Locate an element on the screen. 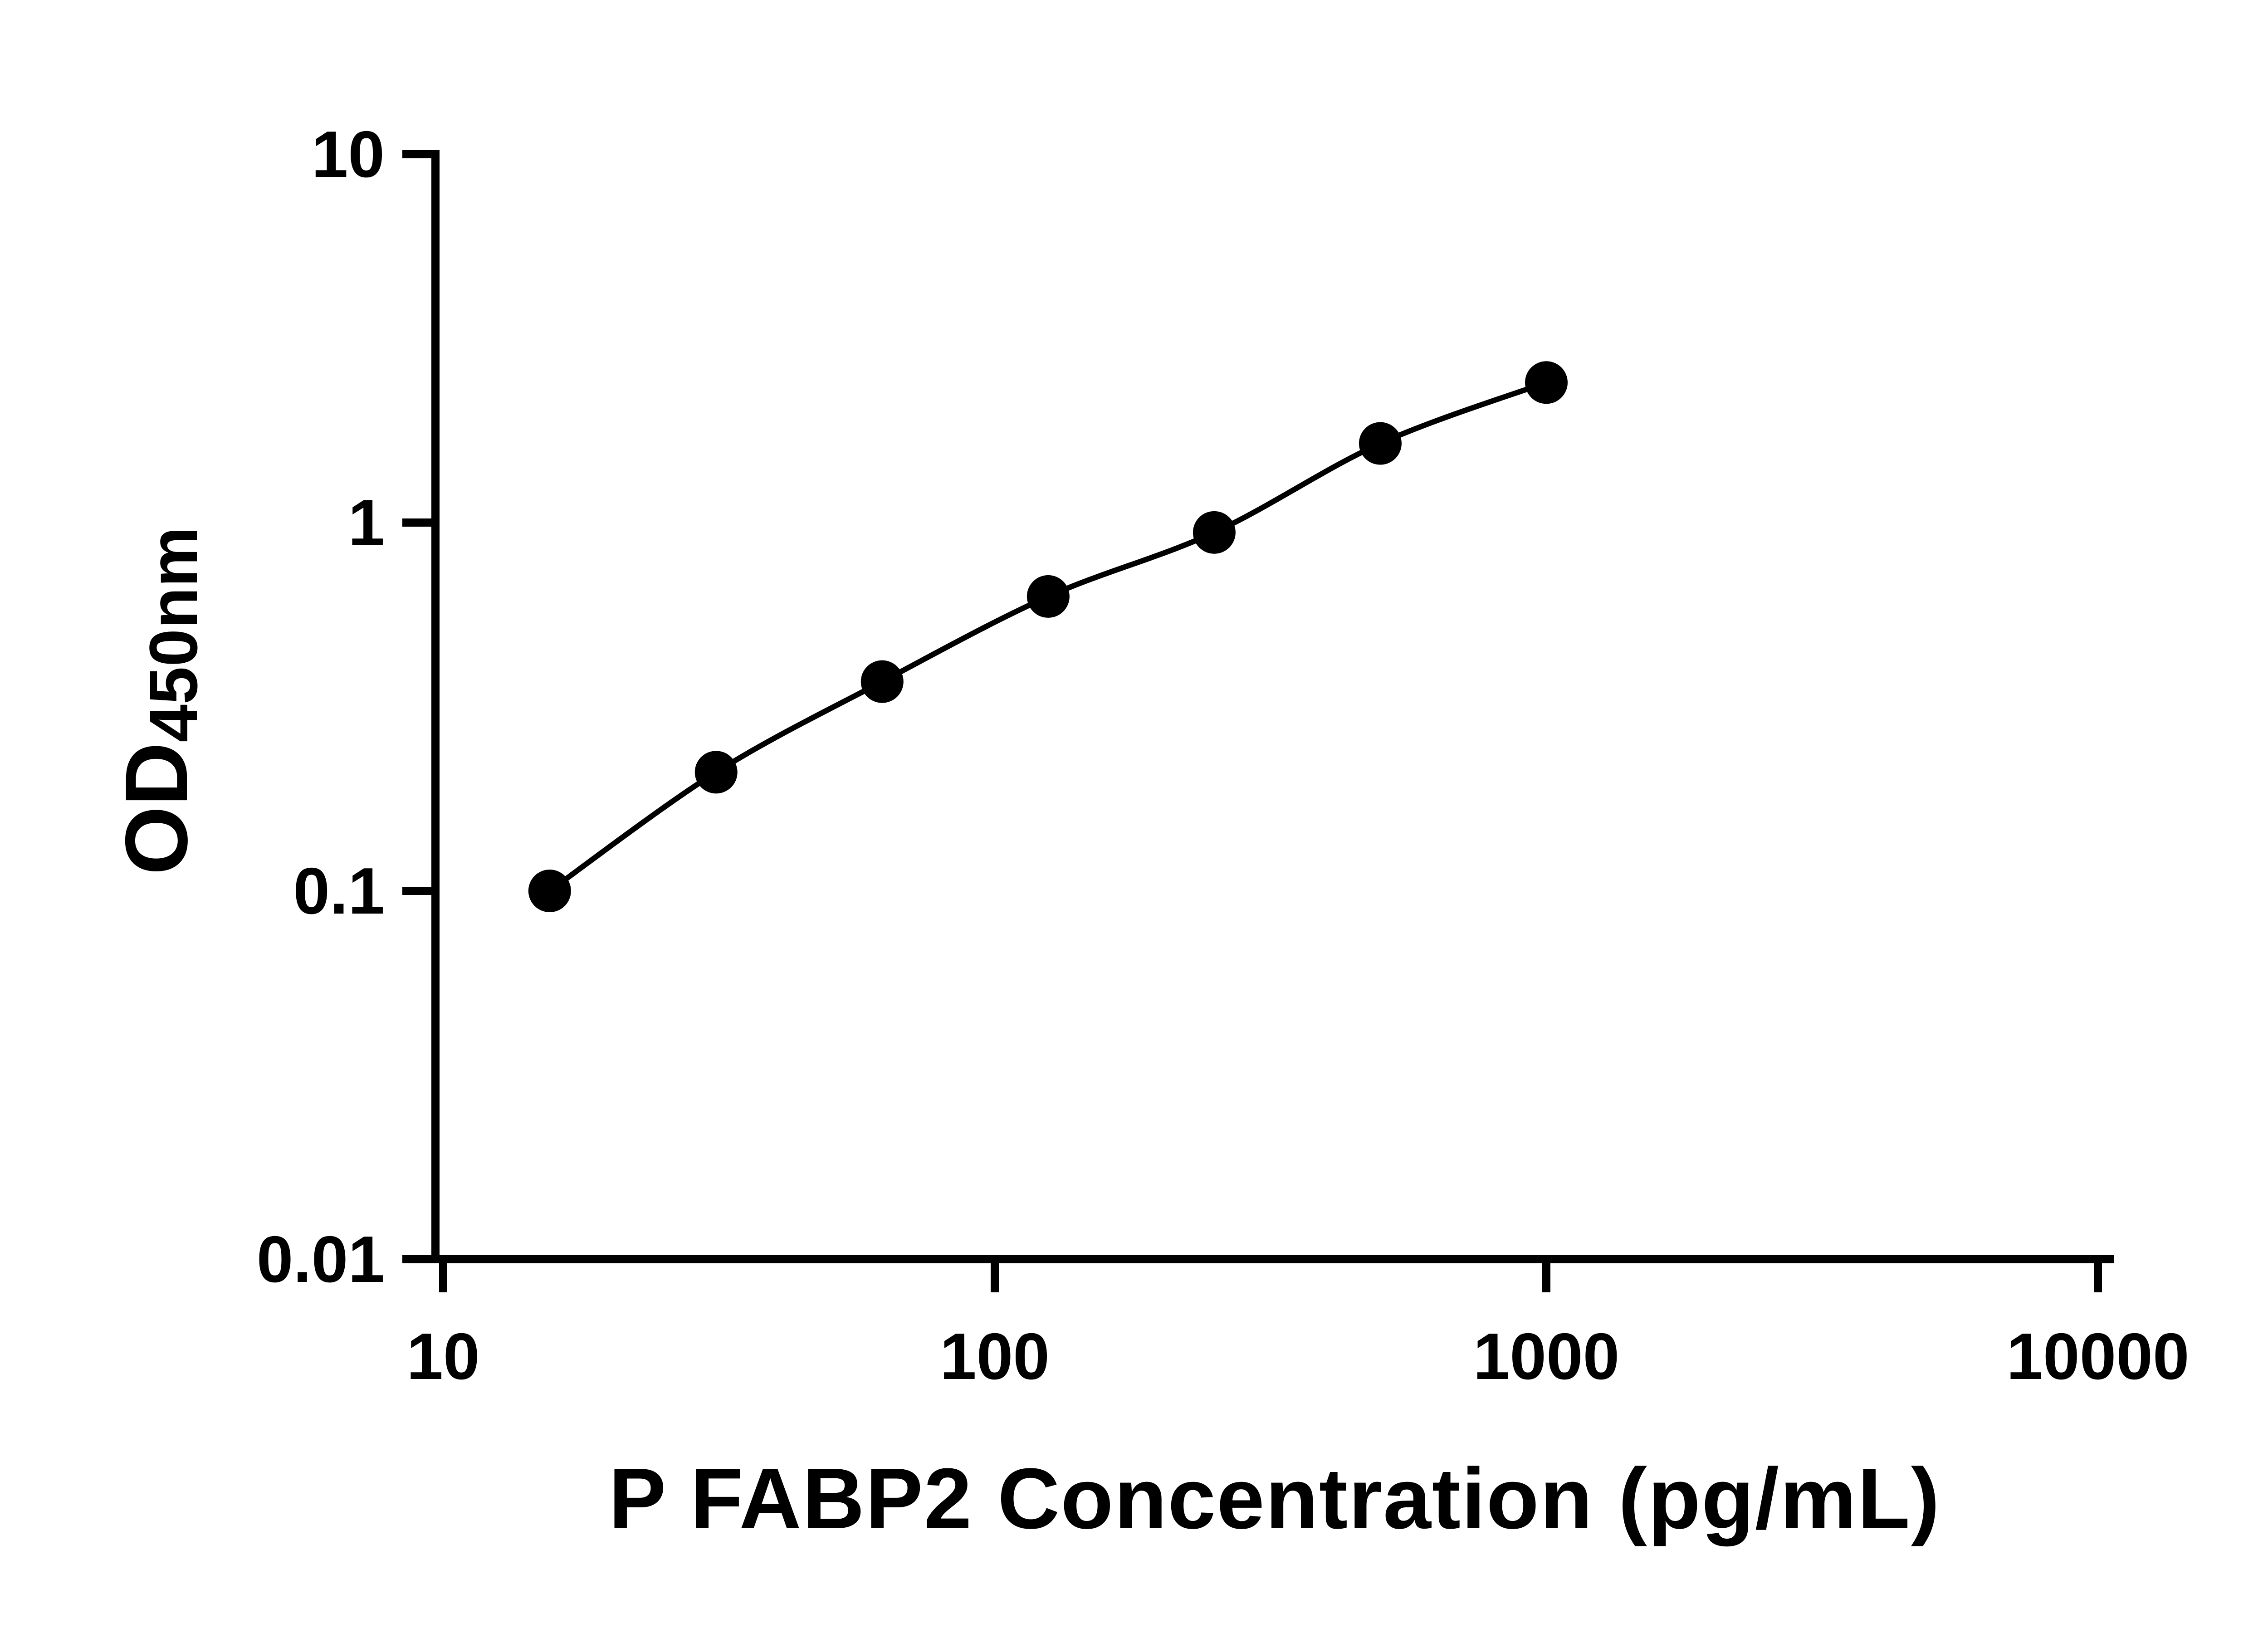 The width and height of the screenshot is (2268, 1633). y-axis-title-main: OD is located at coordinates (157, 808).